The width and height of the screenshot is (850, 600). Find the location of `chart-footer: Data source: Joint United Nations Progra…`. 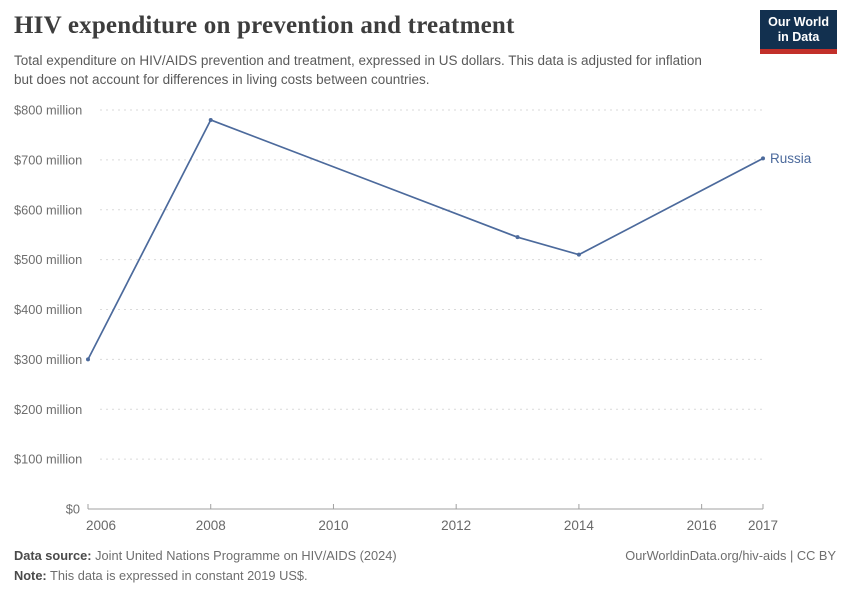

chart-footer: Data source: Joint United Nations Progra… is located at coordinates (205, 566).